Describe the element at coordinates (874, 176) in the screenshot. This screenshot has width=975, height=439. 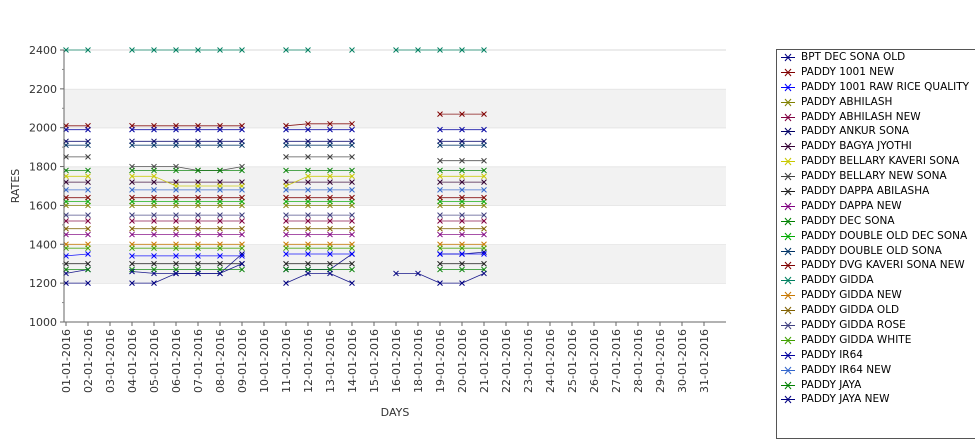
I see `legend-label: PADDY BELLARY NEW SONA` at that location.